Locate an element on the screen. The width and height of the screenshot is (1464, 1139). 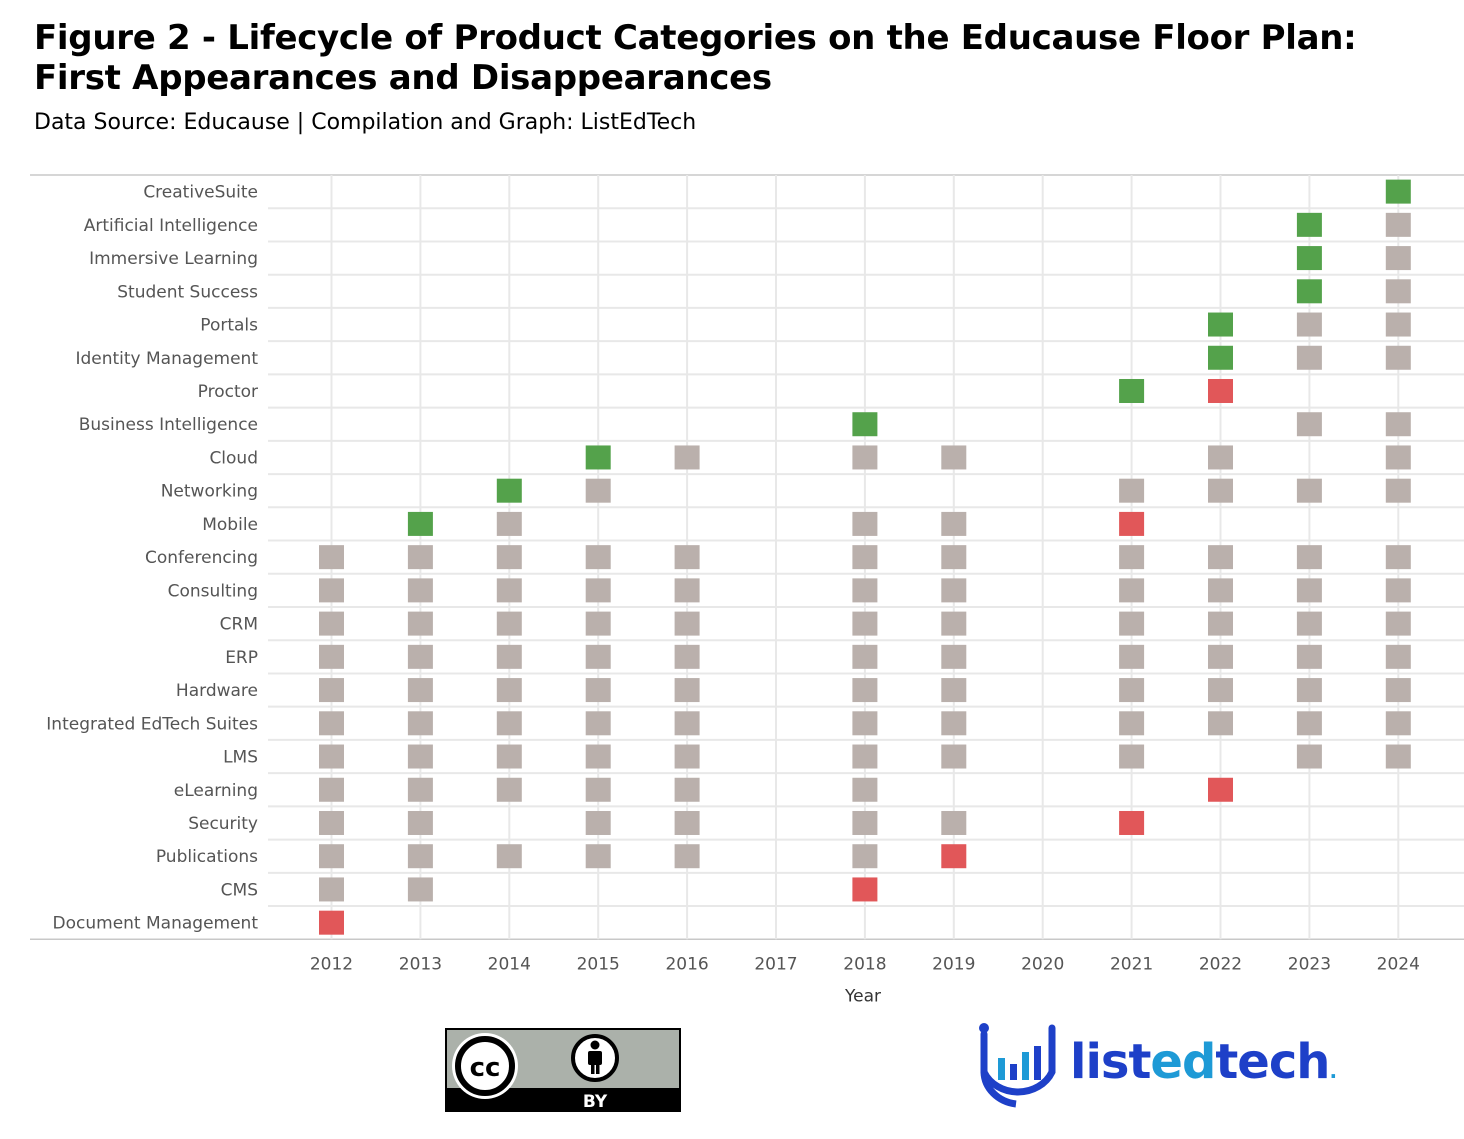
x-axis-title: Year is located at coordinates (862, 996).